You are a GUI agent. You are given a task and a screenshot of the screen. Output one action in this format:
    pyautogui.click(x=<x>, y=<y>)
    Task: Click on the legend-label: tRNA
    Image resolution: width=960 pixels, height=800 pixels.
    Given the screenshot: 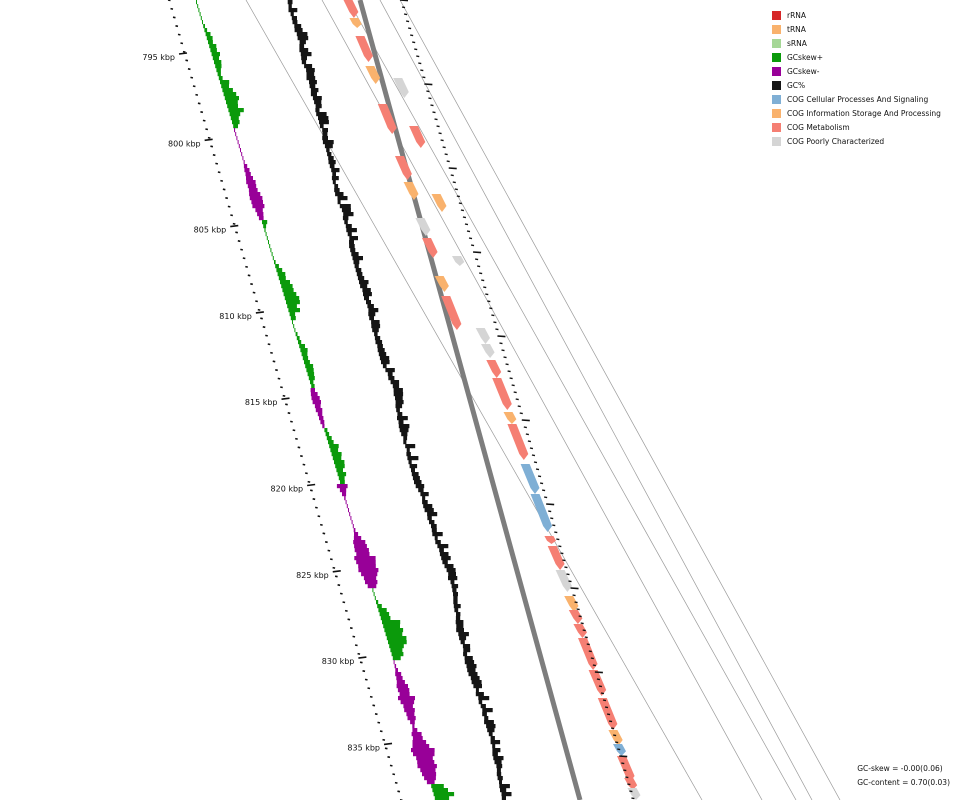 What is the action you would take?
    pyautogui.click(x=796, y=29)
    